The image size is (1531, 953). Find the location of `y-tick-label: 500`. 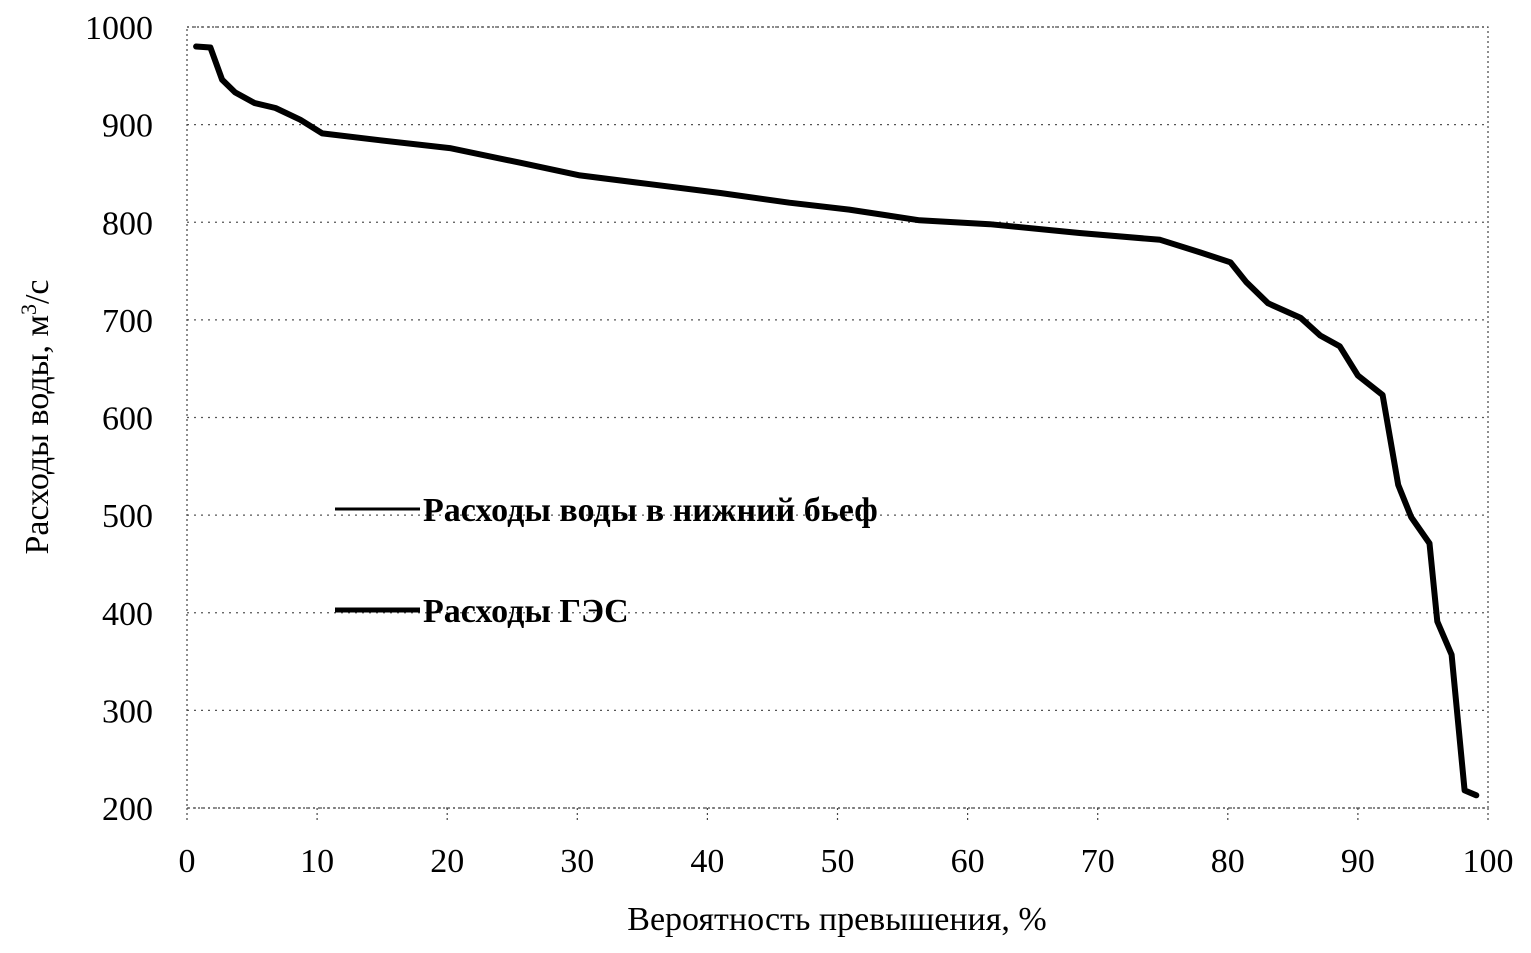

y-tick-label: 500 is located at coordinates (127, 516).